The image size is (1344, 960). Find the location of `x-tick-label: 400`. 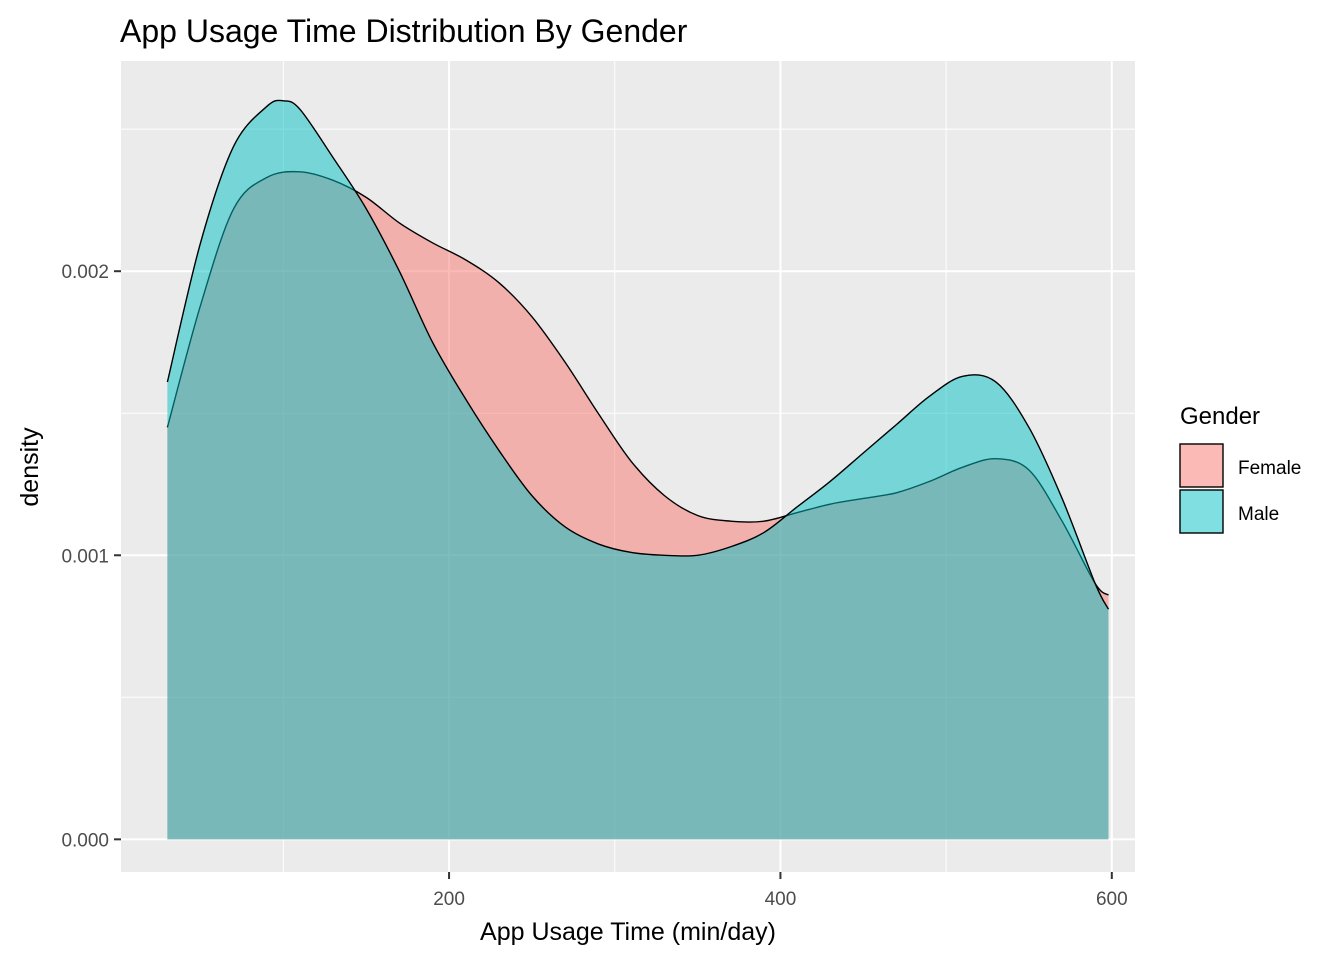

x-tick-label: 400 is located at coordinates (781, 899).